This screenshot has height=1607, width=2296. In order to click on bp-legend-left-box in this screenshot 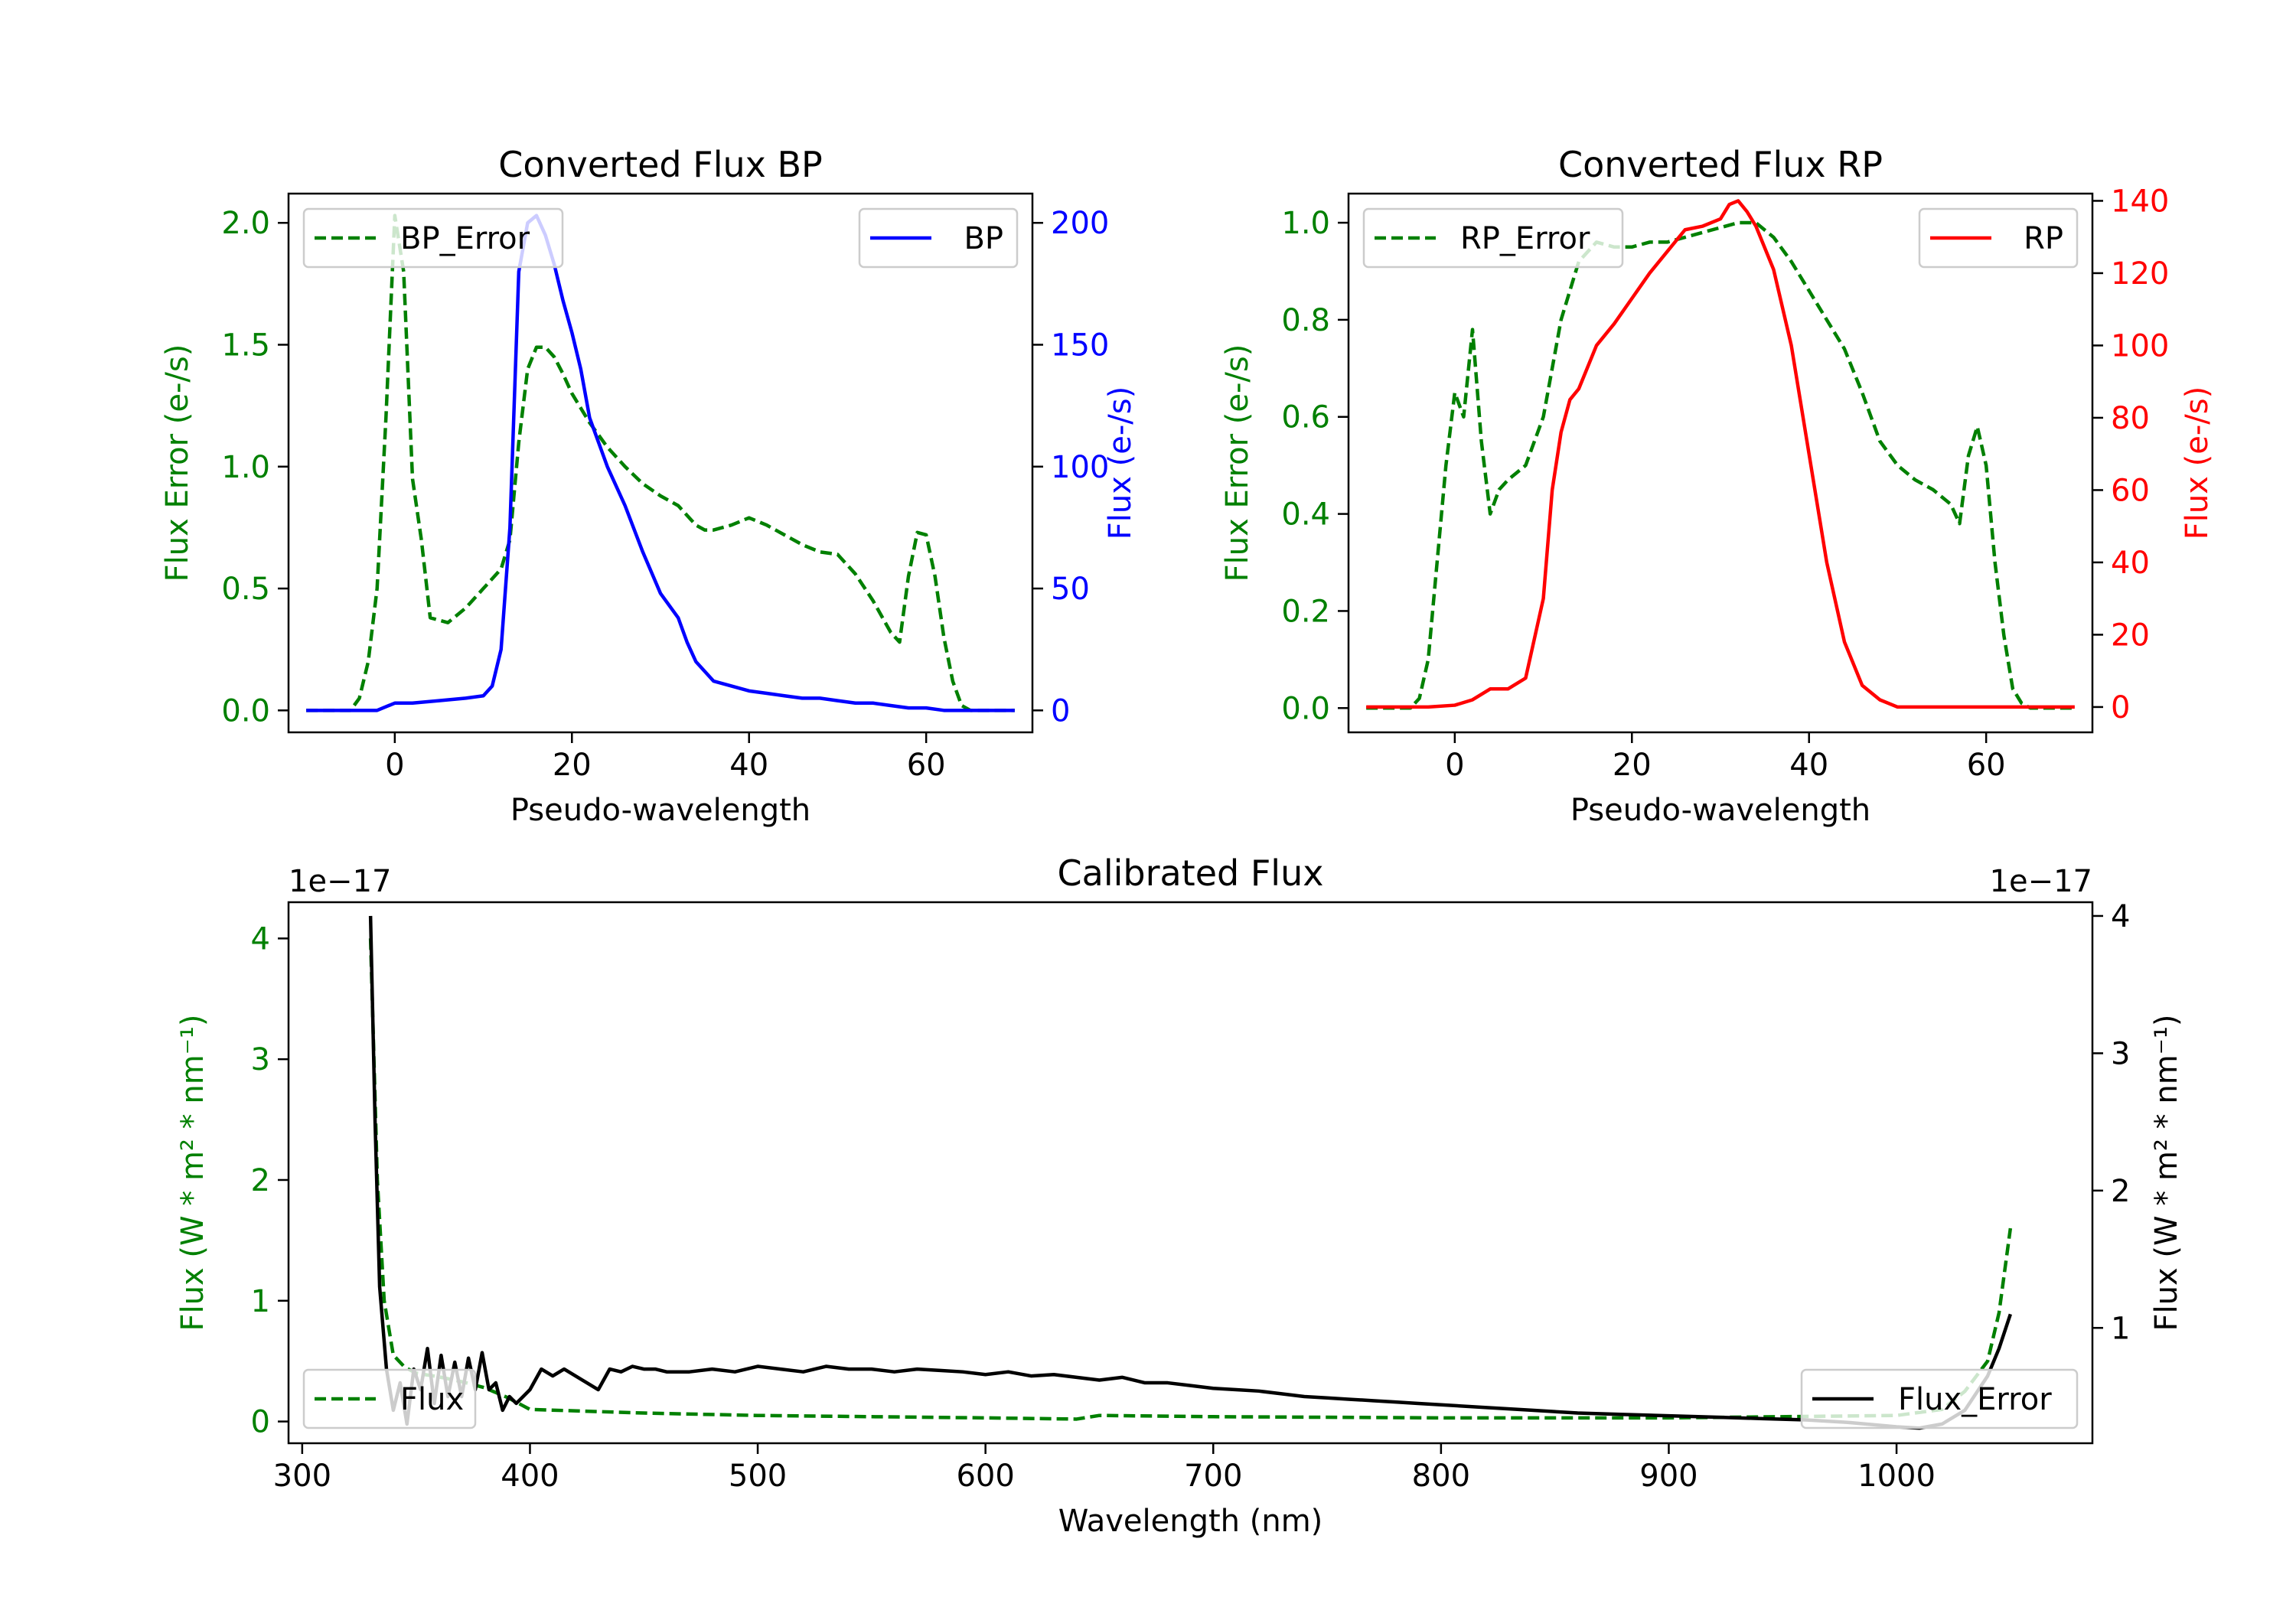, I will do `click(433, 238)`.